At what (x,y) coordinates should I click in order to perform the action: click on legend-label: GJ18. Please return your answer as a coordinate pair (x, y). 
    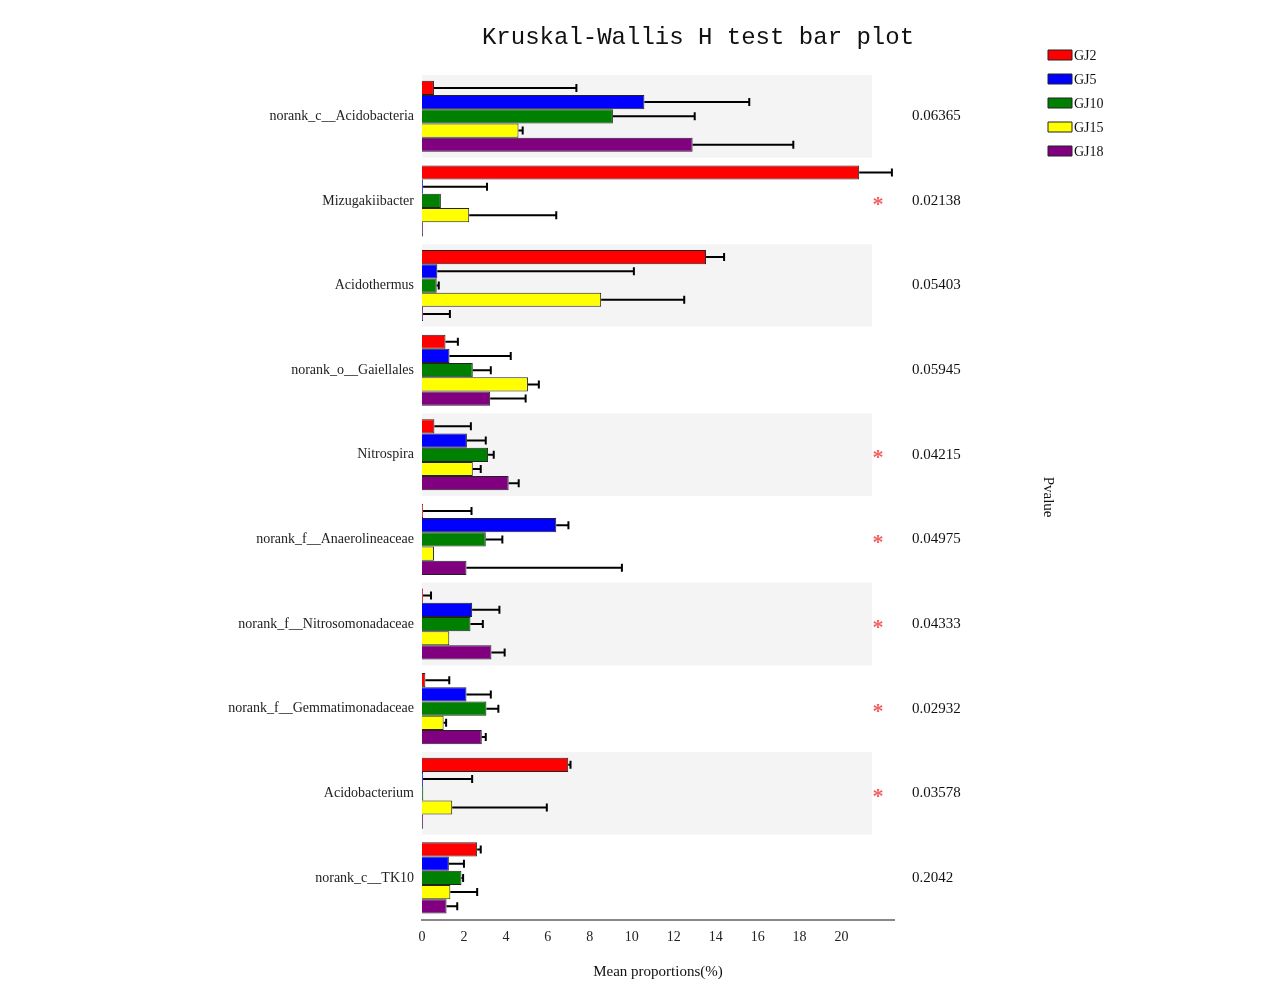
    Looking at the image, I should click on (1089, 151).